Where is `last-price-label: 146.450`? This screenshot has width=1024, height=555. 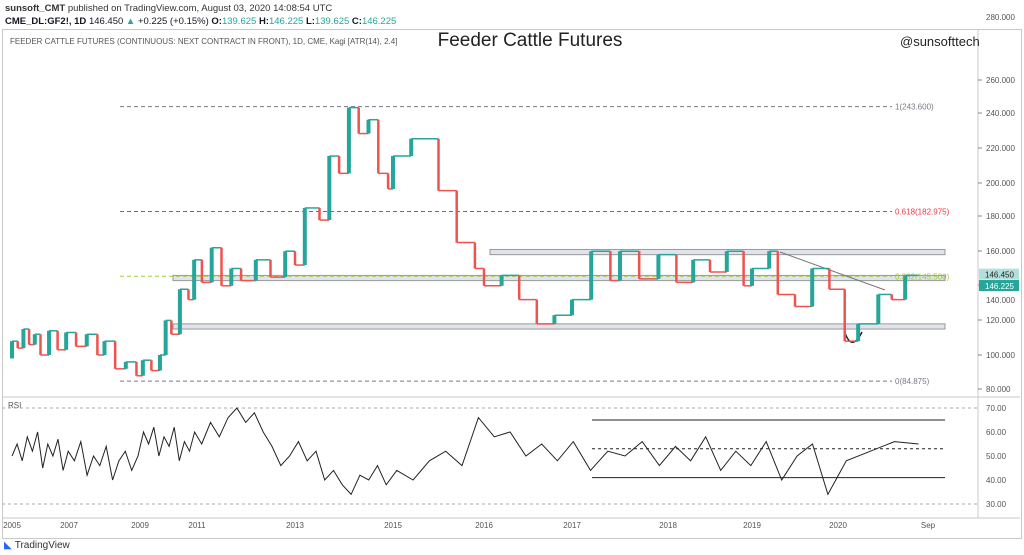 last-price-label: 146.450 is located at coordinates (999, 275).